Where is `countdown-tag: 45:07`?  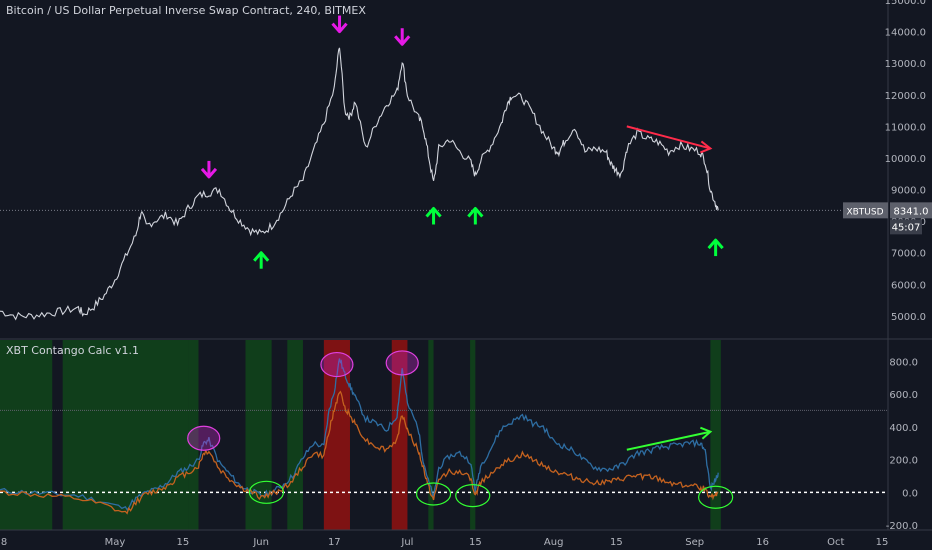
countdown-tag: 45:07 is located at coordinates (906, 227).